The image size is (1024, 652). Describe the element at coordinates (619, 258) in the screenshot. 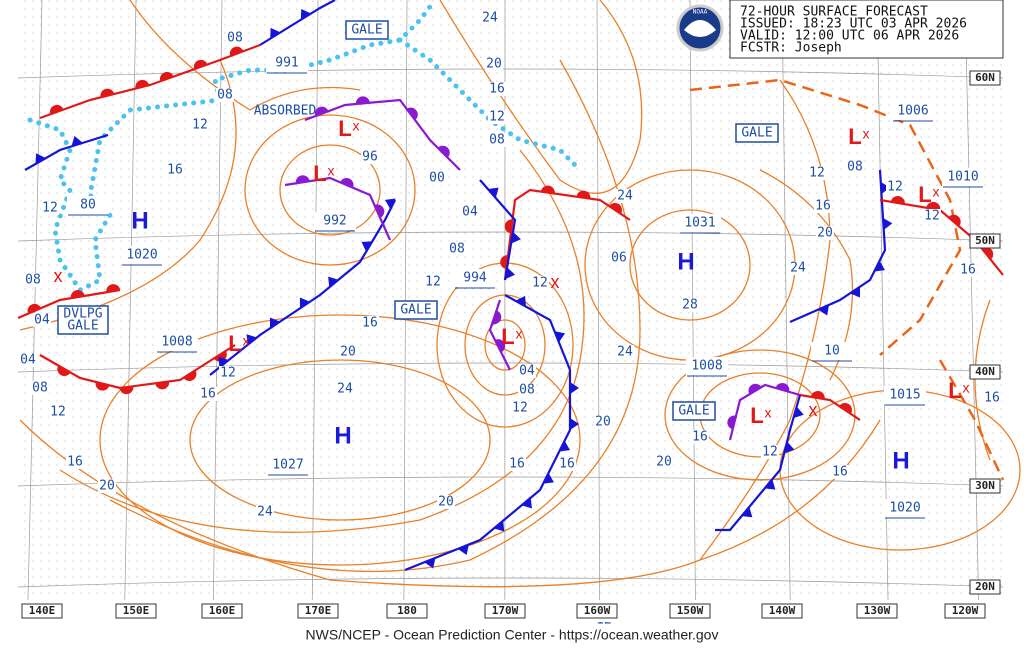

I see `isobar-label: 06` at that location.